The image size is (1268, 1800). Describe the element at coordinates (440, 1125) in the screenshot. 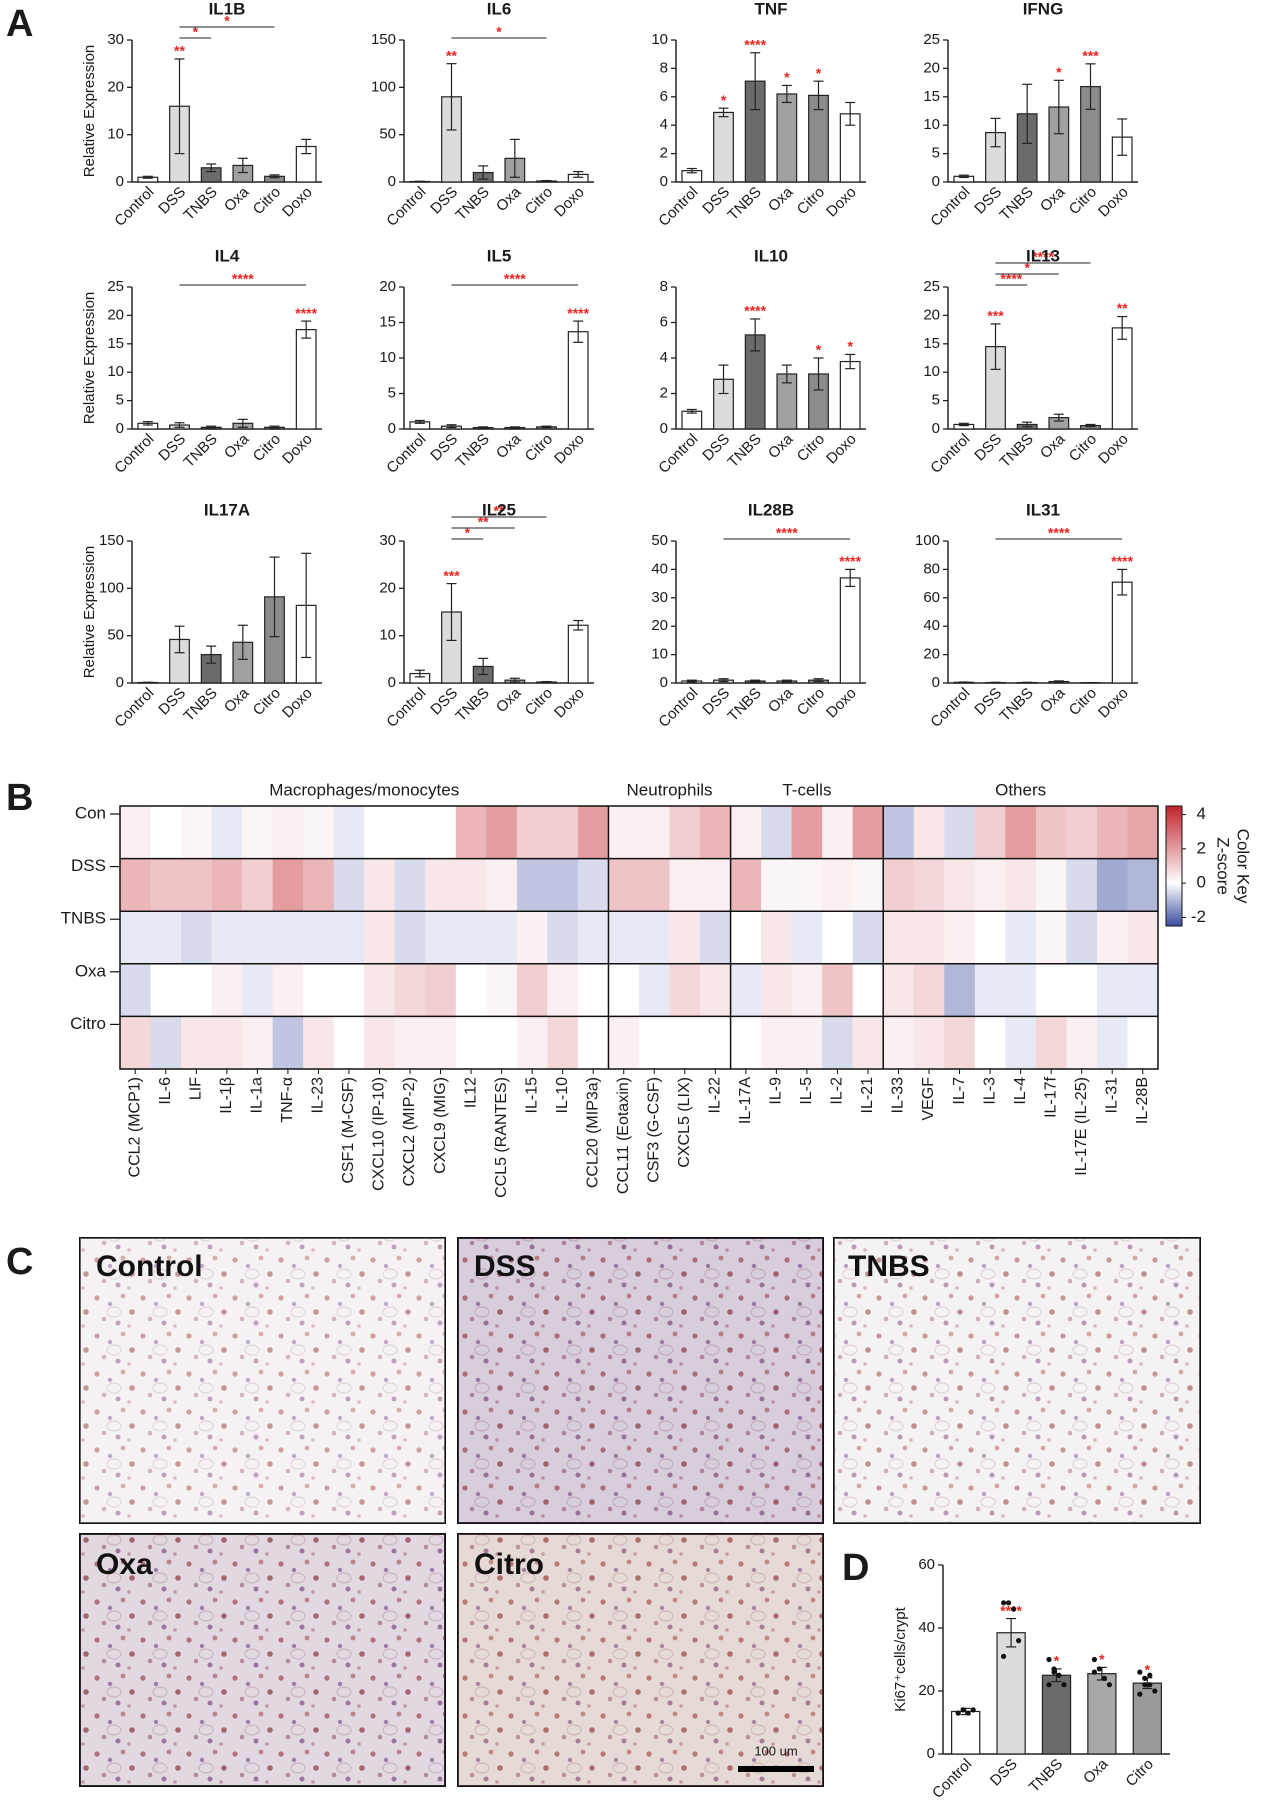

I see `column-label: CXCL9 (MIG)` at that location.